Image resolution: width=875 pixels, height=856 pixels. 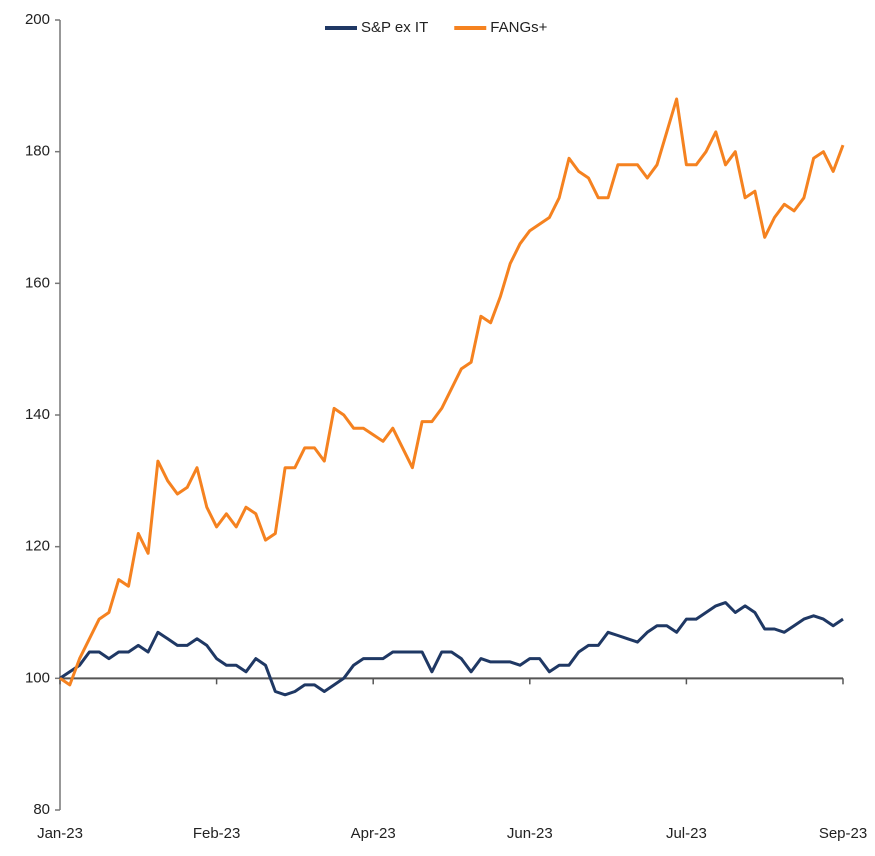 I want to click on y-tick-label: 140, so click(x=37, y=414).